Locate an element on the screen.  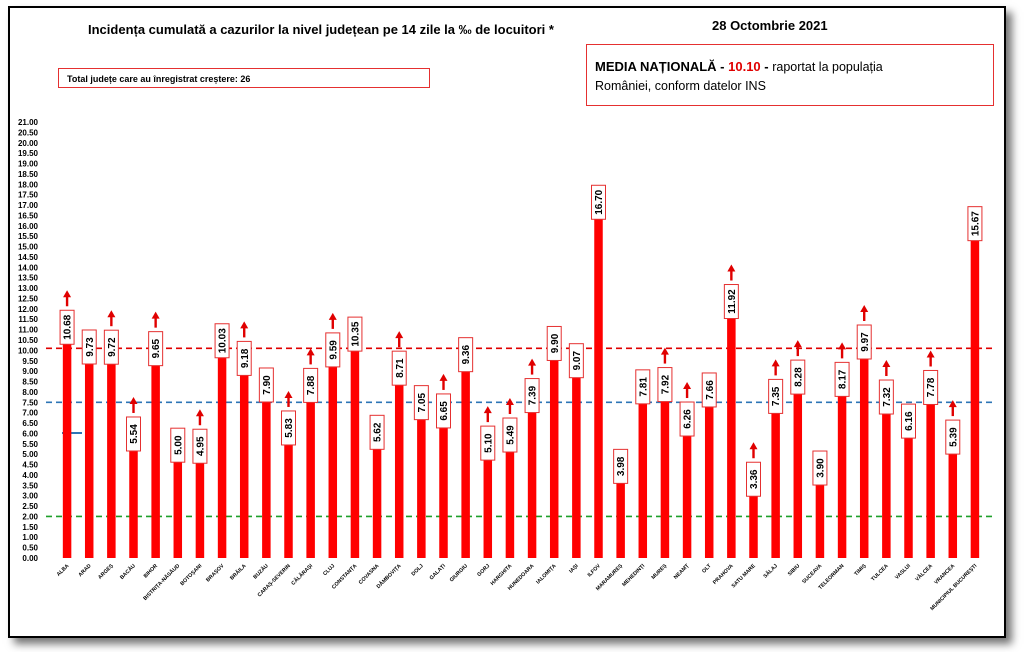
value-label-text: 9.97 is located at coordinates (865, 342).